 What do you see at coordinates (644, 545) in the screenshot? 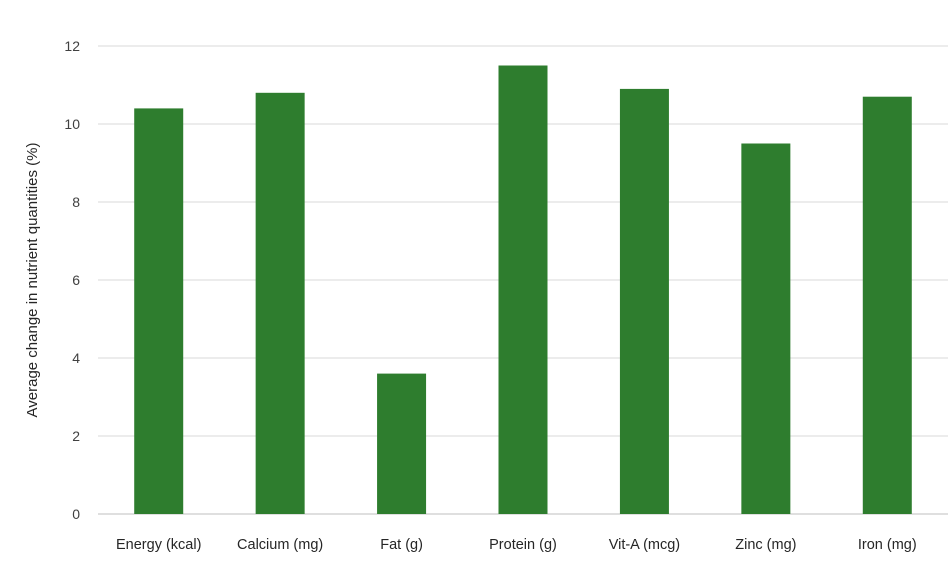
I see `x-category-label: Vit-A (mcg)` at bounding box center [644, 545].